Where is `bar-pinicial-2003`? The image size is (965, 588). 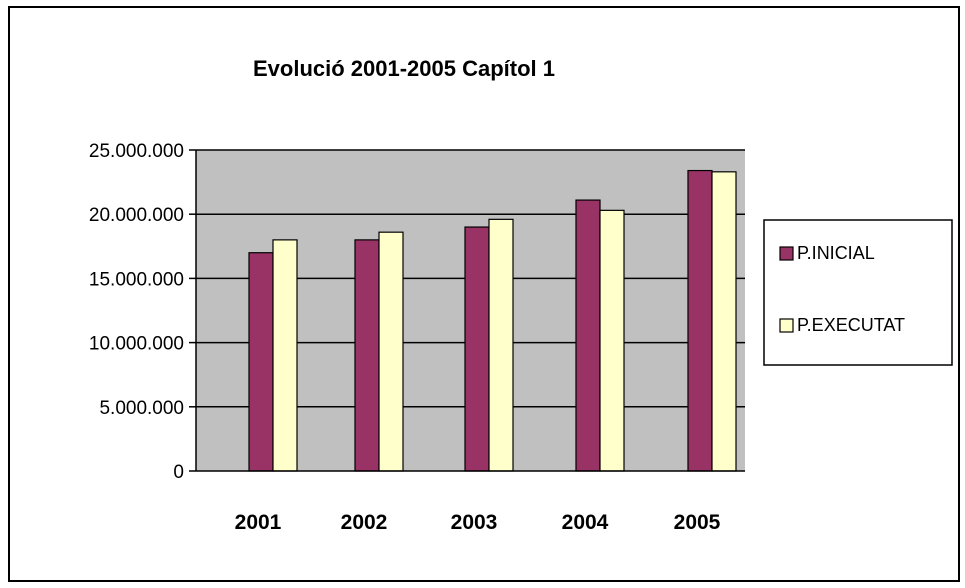 bar-pinicial-2003 is located at coordinates (477, 349).